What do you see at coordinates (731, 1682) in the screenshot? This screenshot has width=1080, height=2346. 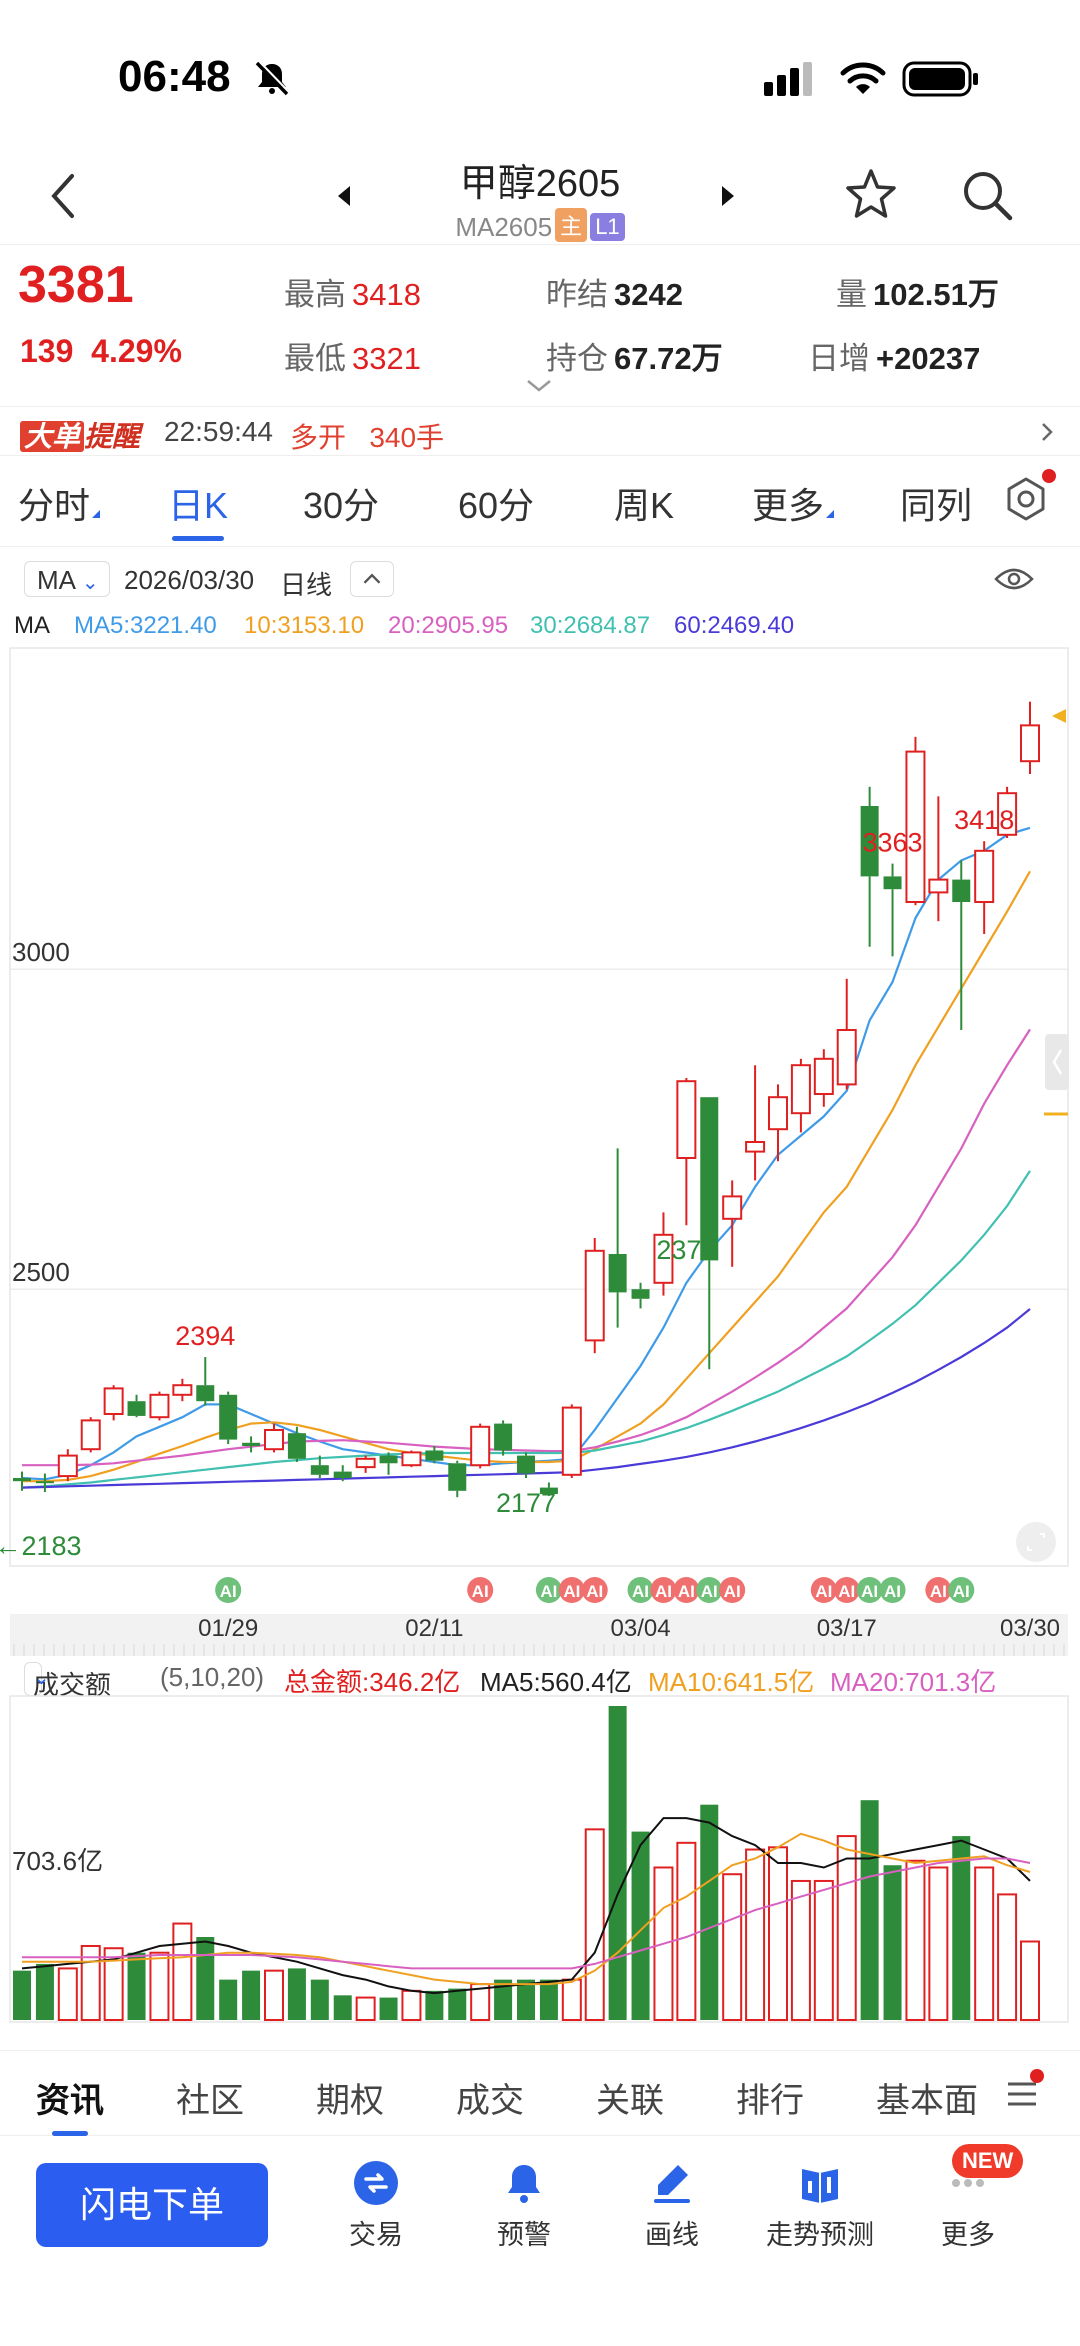 I see `volume-ma10: MA10:641.5亿` at bounding box center [731, 1682].